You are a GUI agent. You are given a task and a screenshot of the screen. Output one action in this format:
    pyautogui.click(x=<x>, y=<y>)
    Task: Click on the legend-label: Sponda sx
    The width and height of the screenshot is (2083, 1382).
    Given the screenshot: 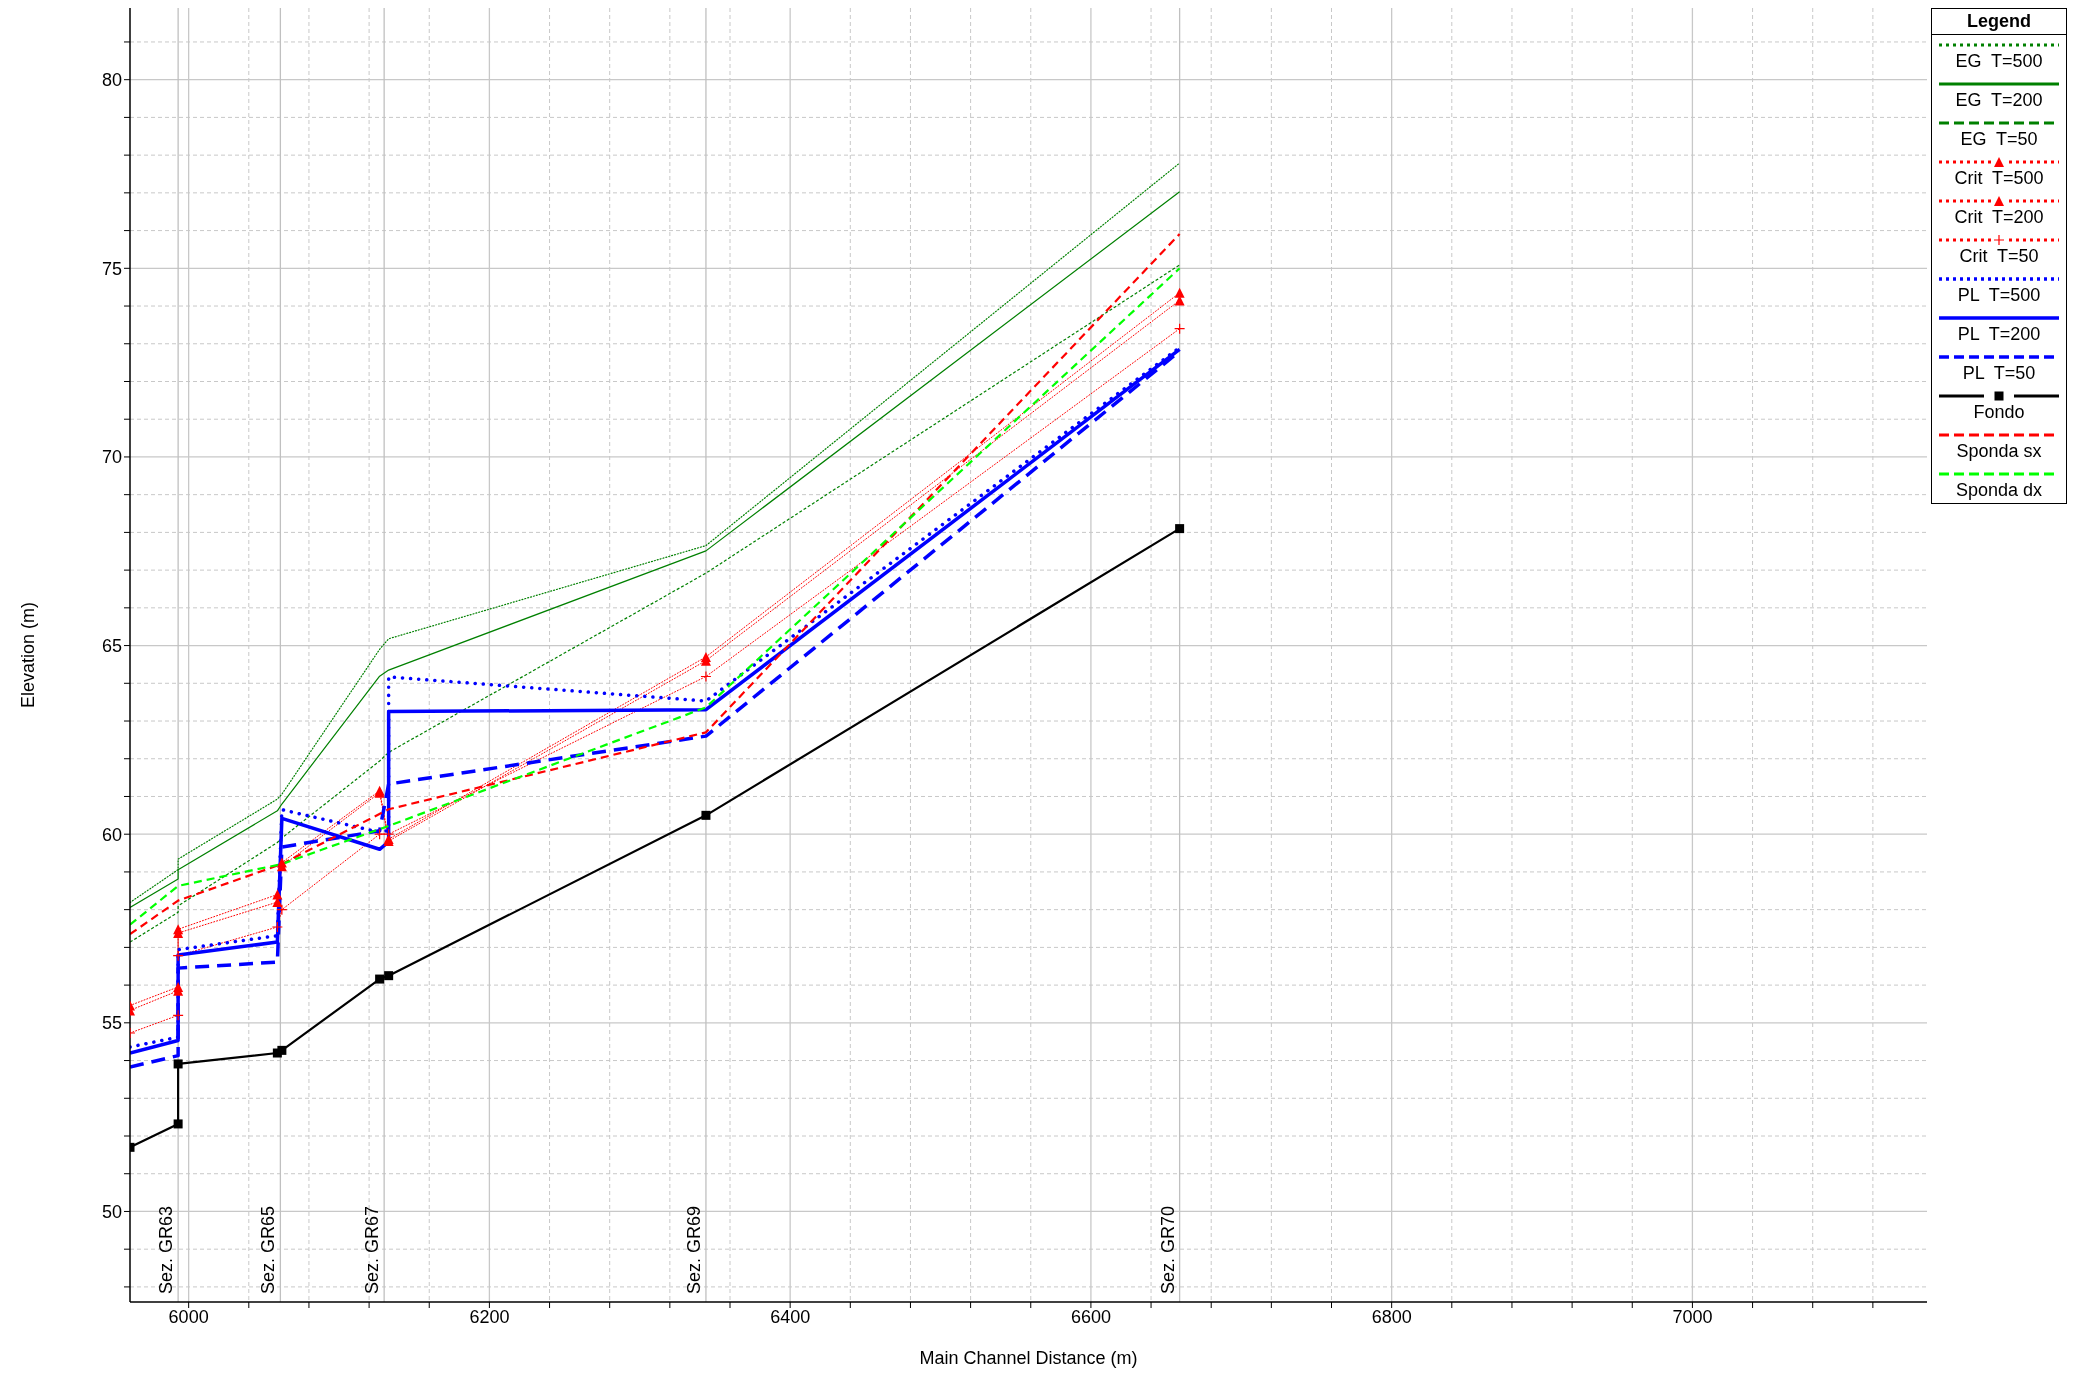 What is the action you would take?
    pyautogui.click(x=1999, y=451)
    